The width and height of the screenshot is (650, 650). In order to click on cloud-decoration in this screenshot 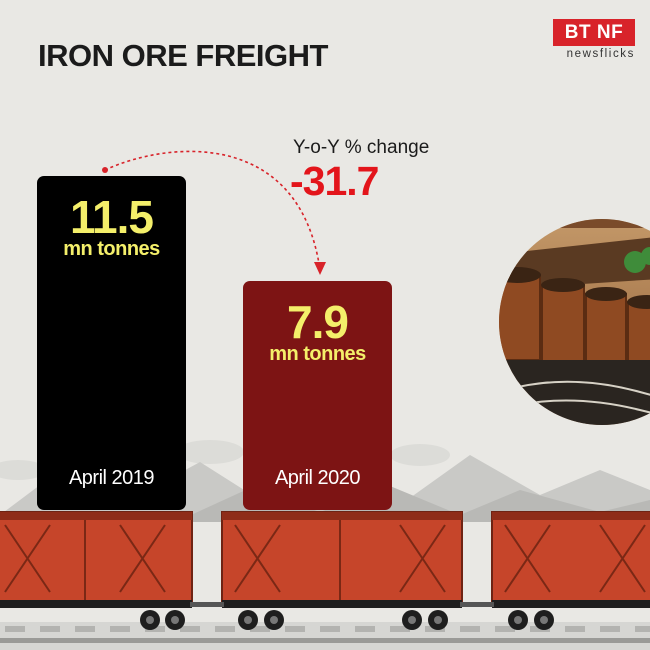, I will do `click(225, 460)`.